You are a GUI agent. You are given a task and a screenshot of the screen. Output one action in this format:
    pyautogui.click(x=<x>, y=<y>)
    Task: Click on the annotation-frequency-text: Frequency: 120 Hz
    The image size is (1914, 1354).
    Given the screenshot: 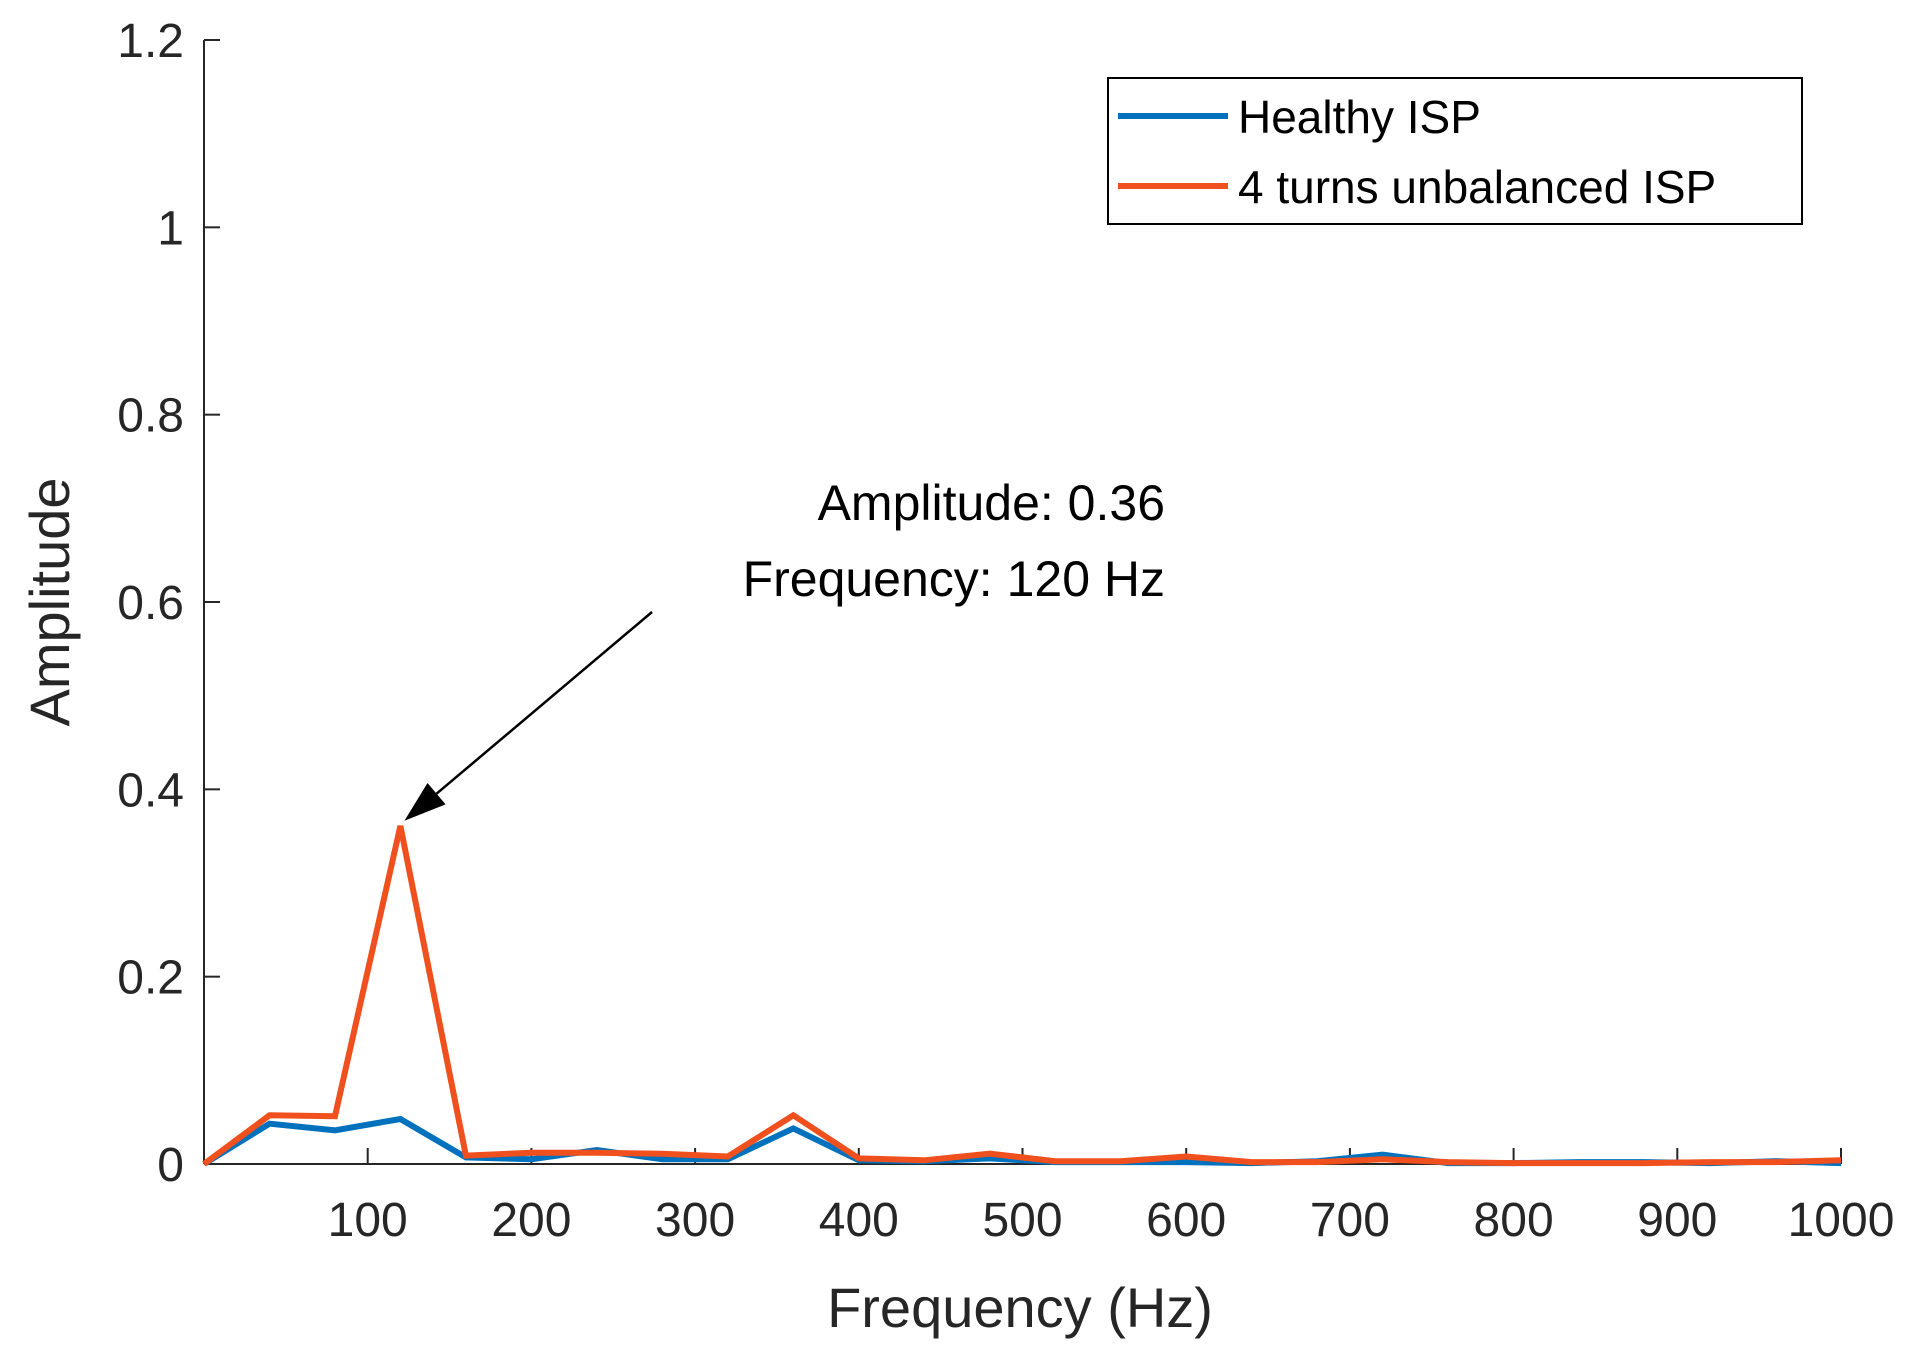 What is the action you would take?
    pyautogui.click(x=954, y=579)
    